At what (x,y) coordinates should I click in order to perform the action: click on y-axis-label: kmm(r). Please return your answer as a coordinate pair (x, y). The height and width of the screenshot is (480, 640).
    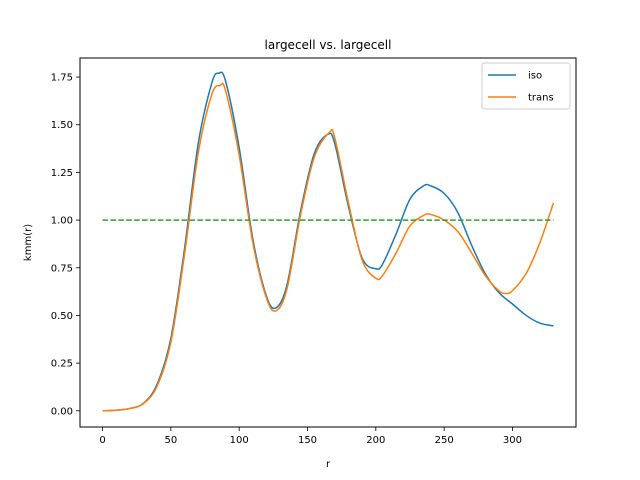
    Looking at the image, I should click on (28, 242).